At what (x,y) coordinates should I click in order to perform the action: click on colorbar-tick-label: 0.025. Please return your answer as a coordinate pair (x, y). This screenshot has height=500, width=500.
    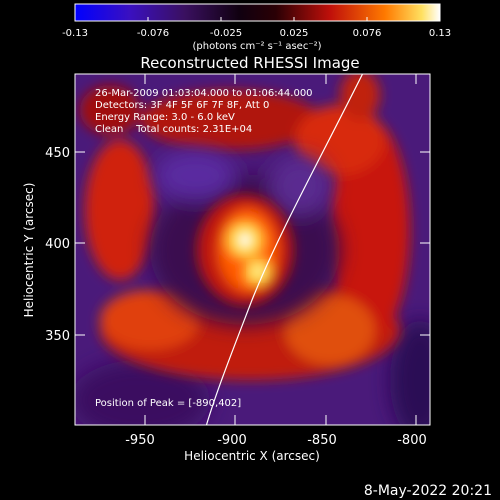
    Looking at the image, I should click on (294, 33).